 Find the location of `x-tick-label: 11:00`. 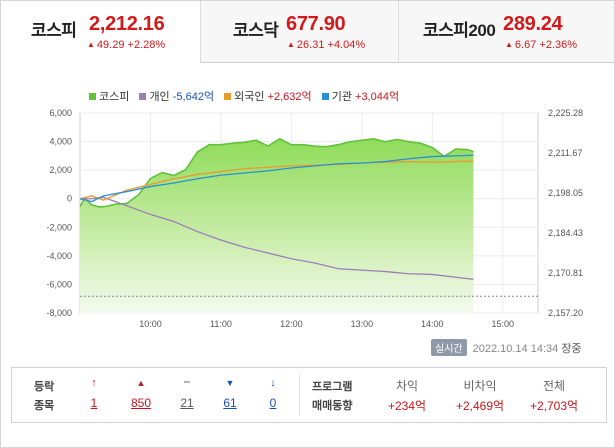

x-tick-label: 11:00 is located at coordinates (221, 324).